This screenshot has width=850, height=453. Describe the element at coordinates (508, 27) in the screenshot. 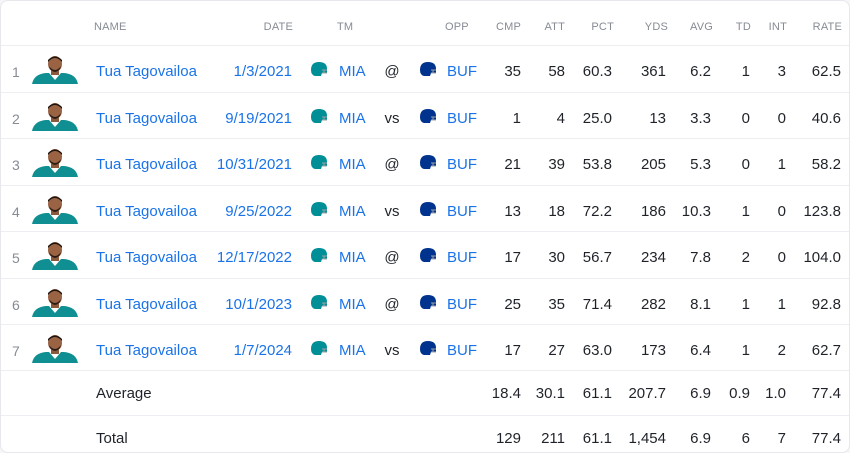

I see `header-cmp: CMP` at that location.